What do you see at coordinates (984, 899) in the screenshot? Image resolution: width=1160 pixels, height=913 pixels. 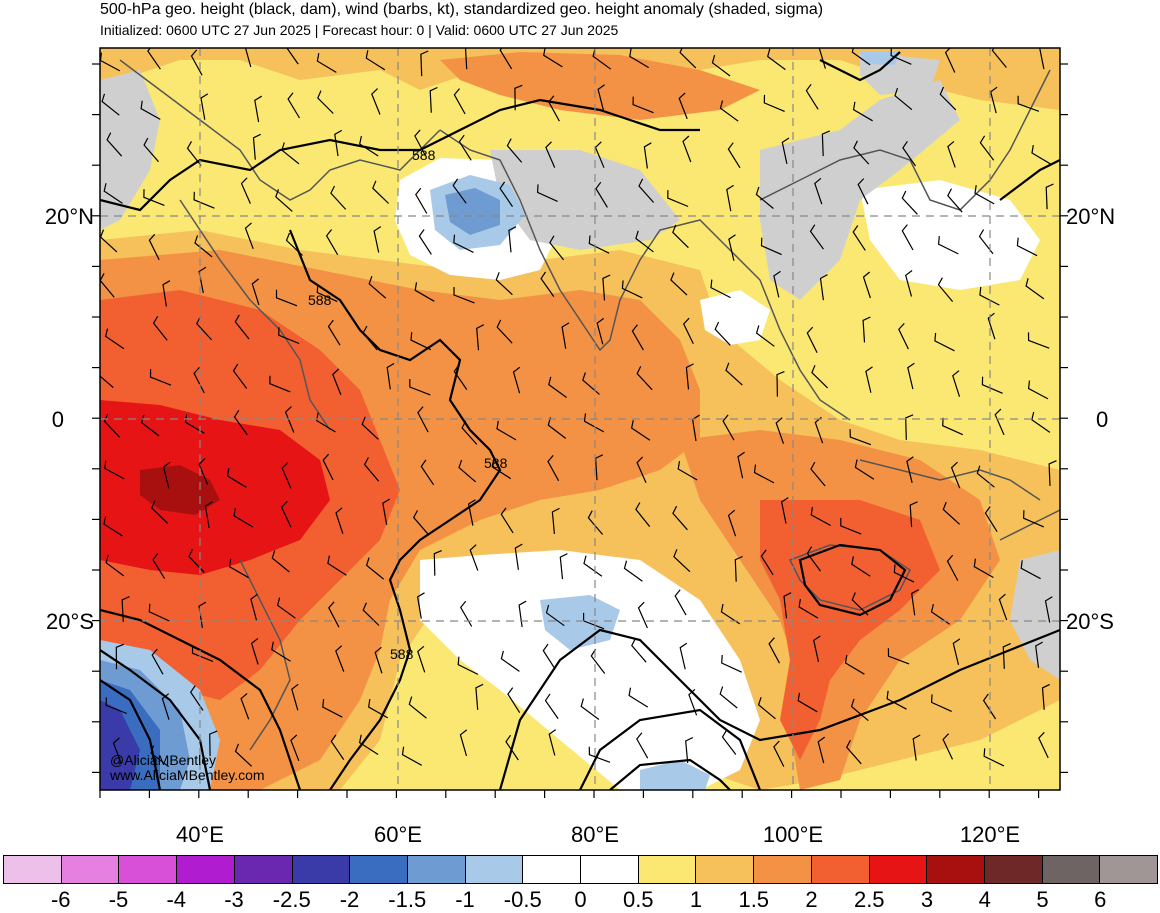 I see `colorbar-label: 4` at bounding box center [984, 899].